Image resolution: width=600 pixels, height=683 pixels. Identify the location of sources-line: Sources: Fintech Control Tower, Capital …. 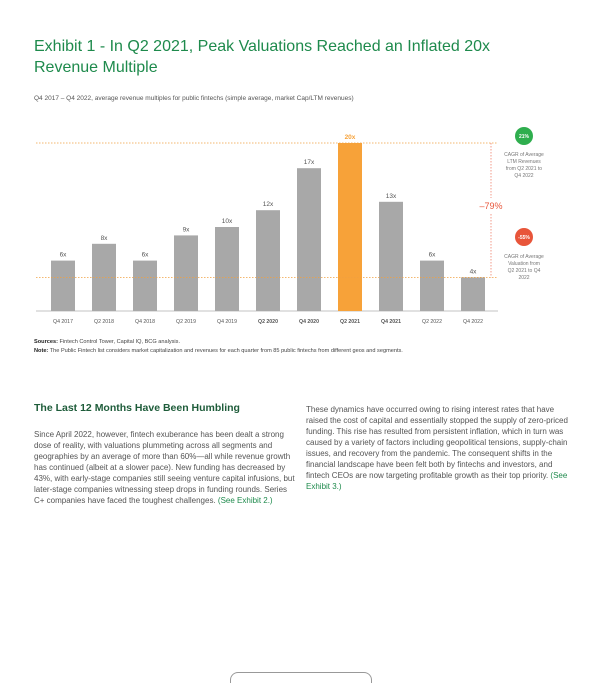
(304, 342).